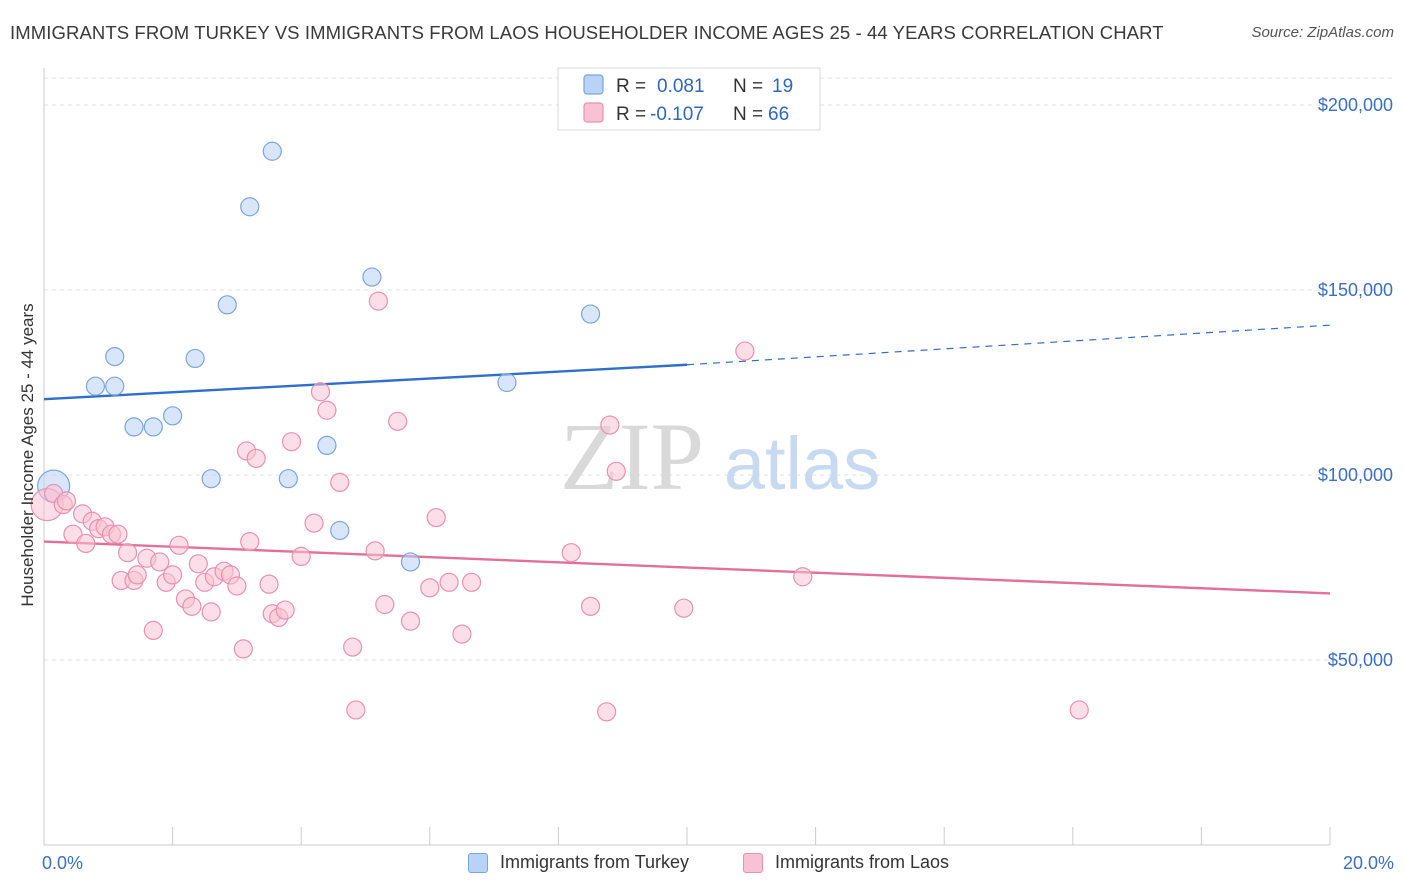 This screenshot has height=892, width=1406. Describe the element at coordinates (478, 862) in the screenshot. I see `legend-swatch-turkey-bottom` at that location.